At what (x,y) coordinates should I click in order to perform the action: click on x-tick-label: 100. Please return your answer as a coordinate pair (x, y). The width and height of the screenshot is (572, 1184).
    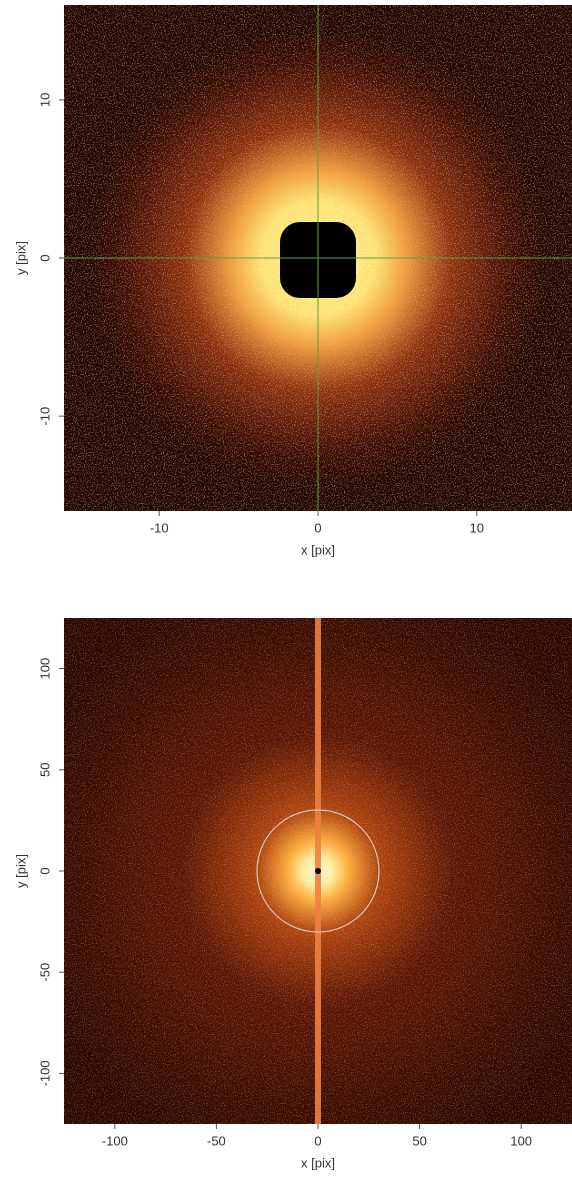
    Looking at the image, I should click on (521, 1140).